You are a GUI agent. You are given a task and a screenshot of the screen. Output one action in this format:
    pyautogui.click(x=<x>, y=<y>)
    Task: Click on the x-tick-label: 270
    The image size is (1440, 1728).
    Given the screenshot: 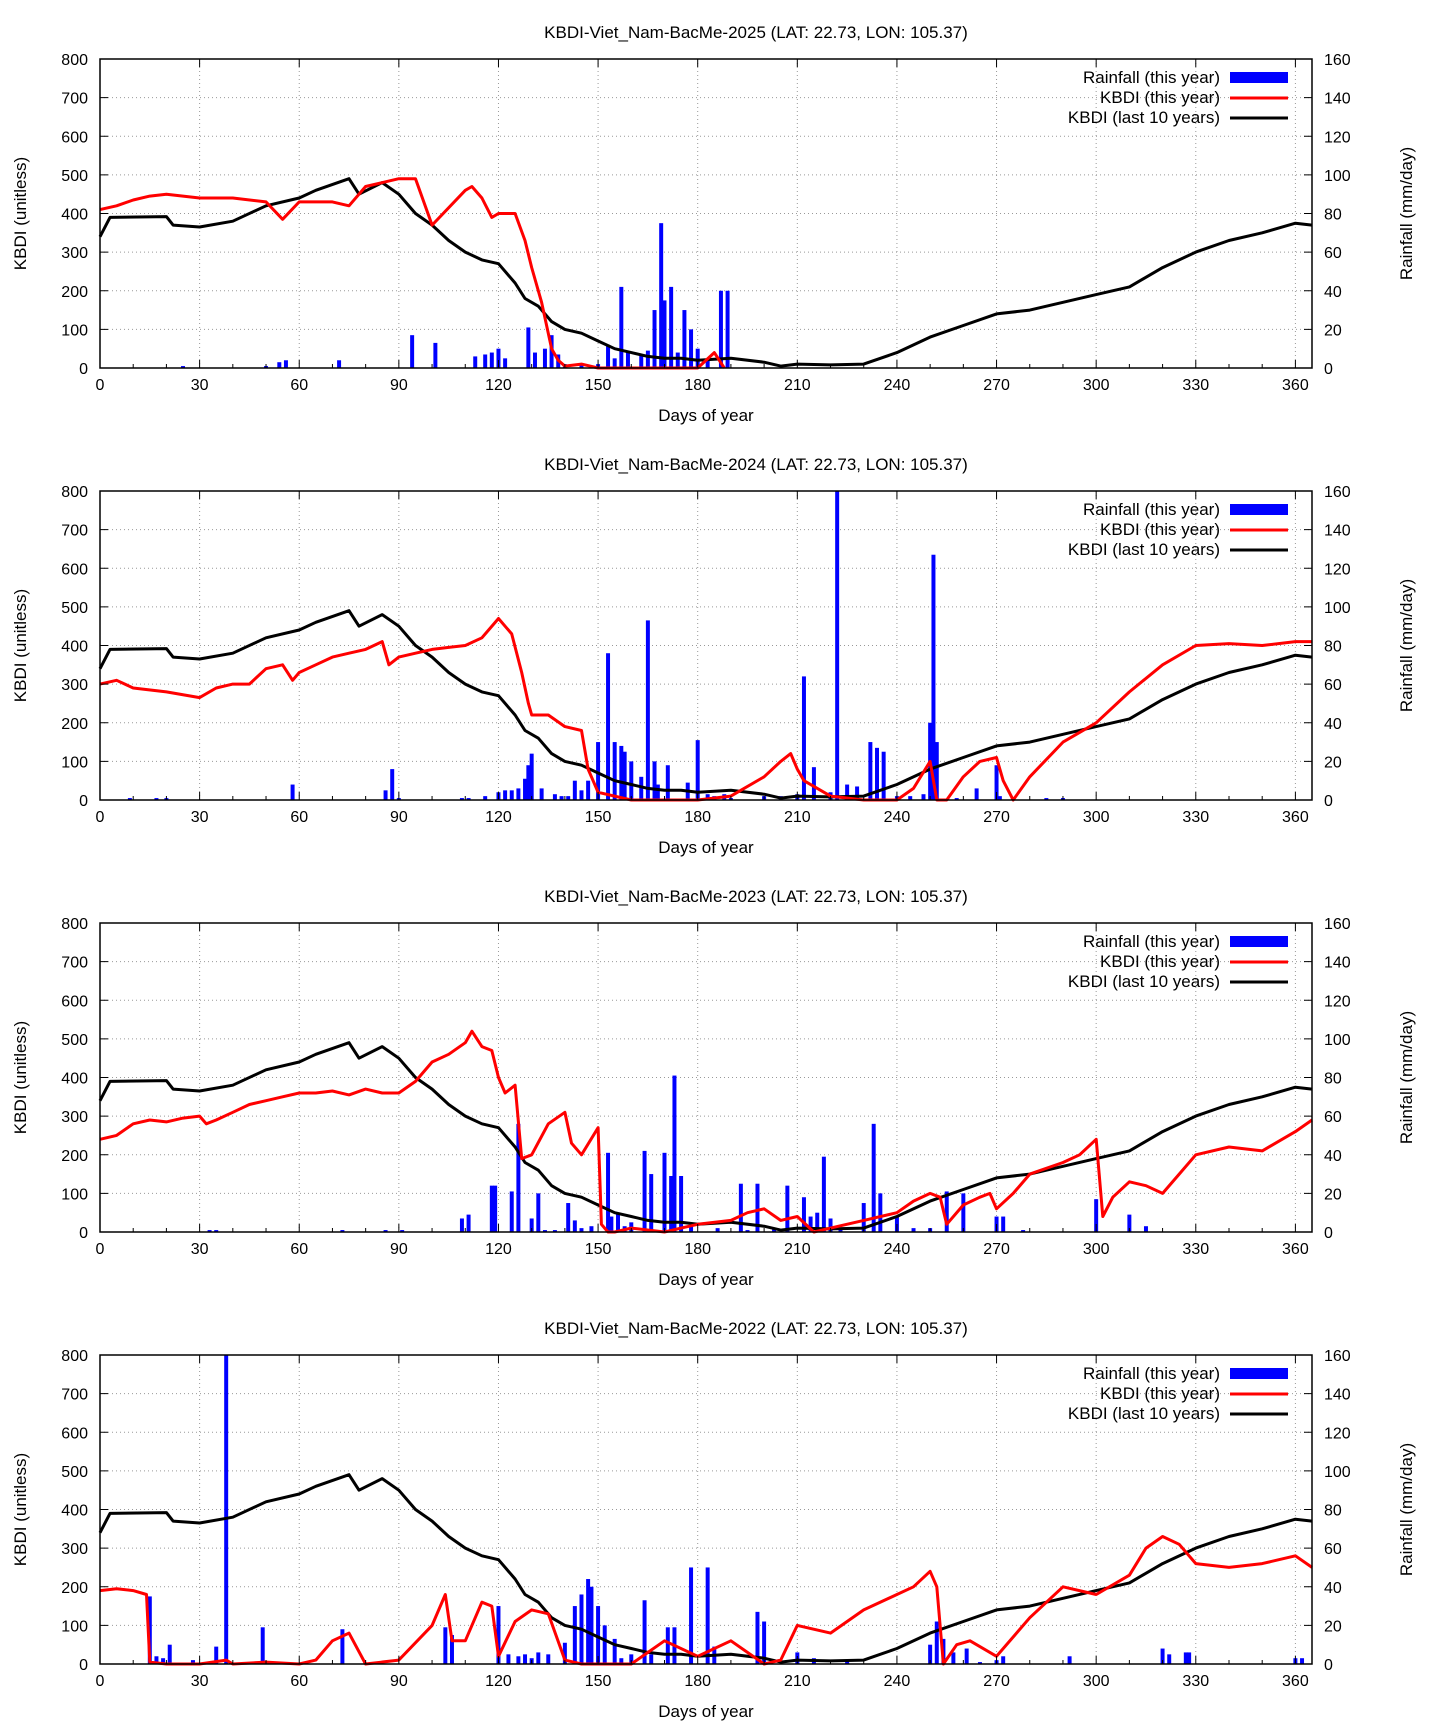 What is the action you would take?
    pyautogui.click(x=996, y=1681)
    